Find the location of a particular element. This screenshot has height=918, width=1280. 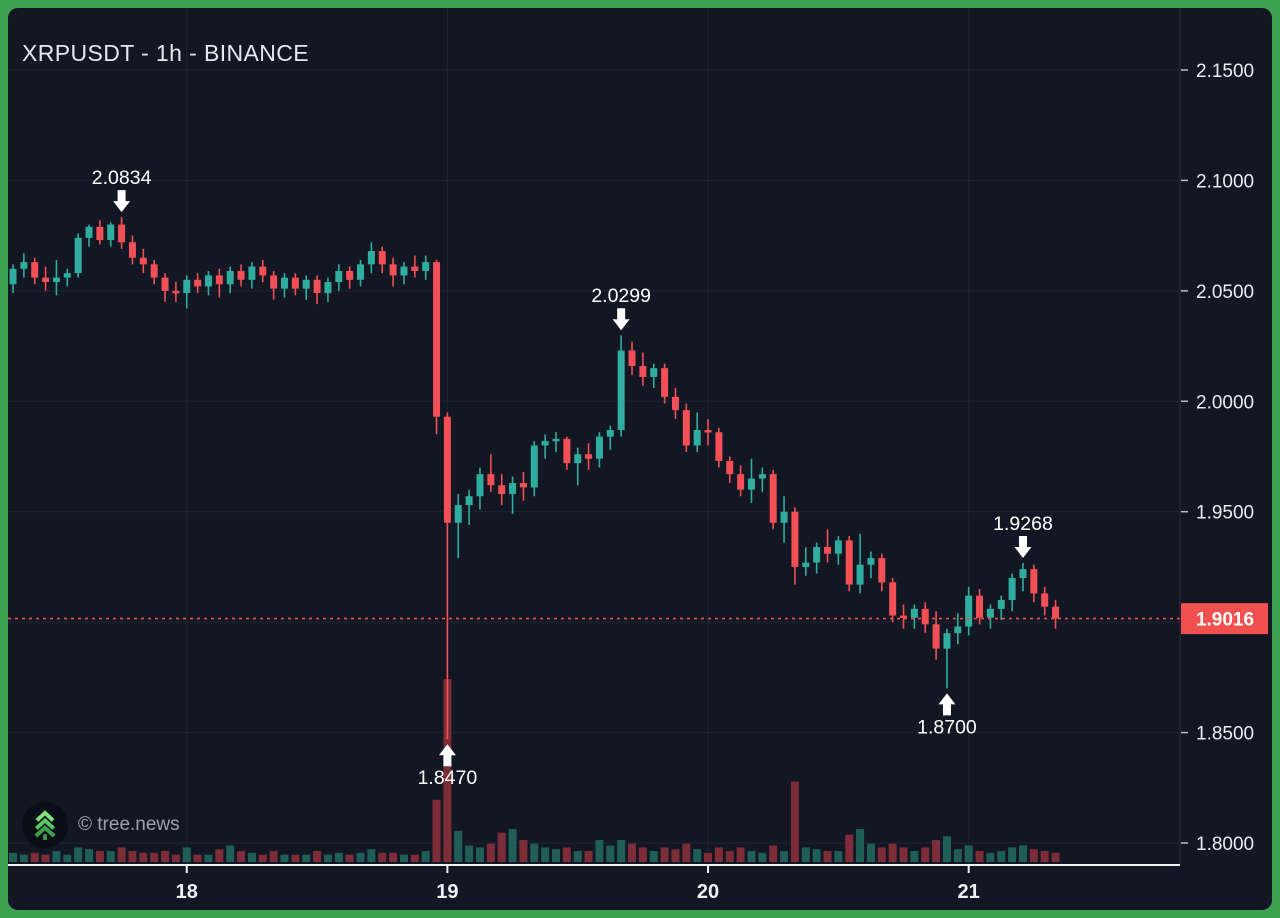

last-price-line: 1.9016 is located at coordinates (638, 619).